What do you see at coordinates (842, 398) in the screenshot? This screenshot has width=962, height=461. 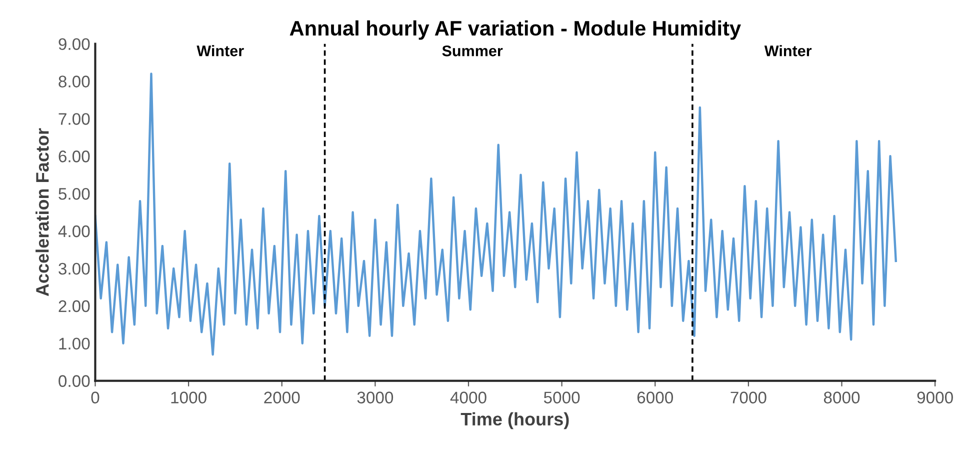 I see `x-tick-label: 8000` at bounding box center [842, 398].